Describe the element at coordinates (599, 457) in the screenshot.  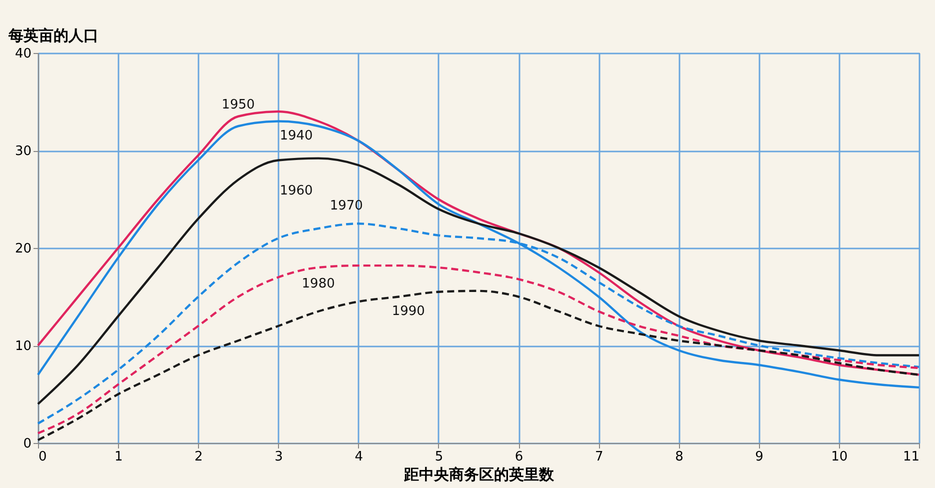
I see `x-tick-label: 7` at that location.